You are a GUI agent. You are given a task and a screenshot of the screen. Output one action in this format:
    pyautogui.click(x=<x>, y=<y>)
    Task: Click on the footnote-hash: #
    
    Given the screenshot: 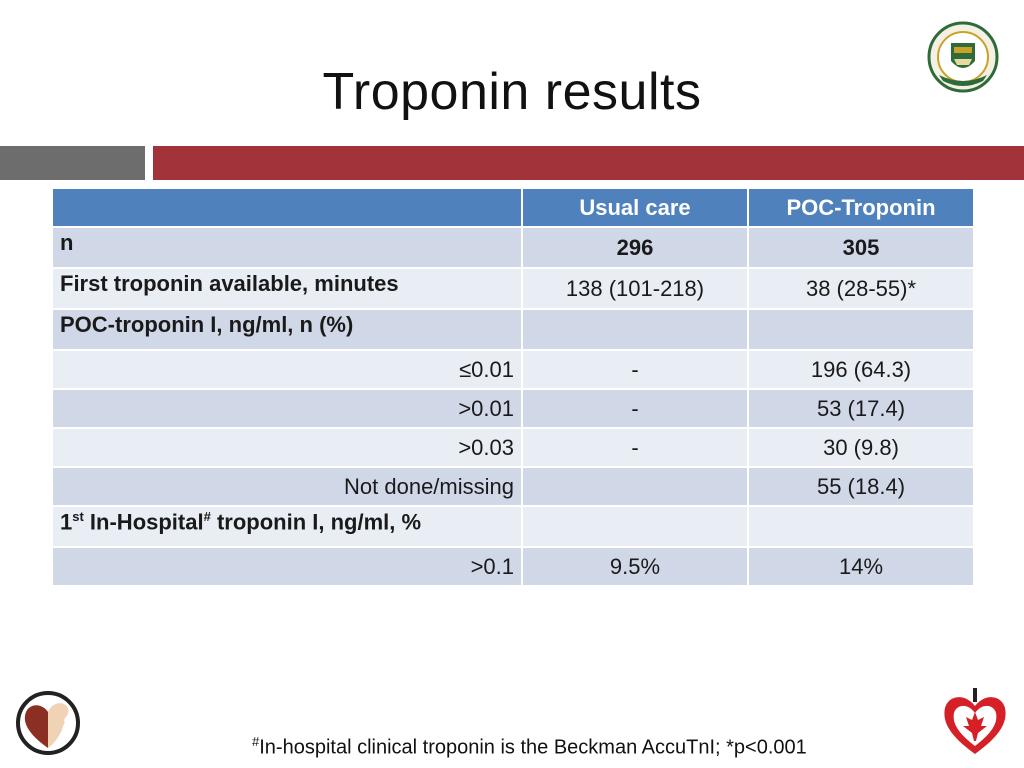 What is the action you would take?
    pyautogui.click(x=256, y=741)
    